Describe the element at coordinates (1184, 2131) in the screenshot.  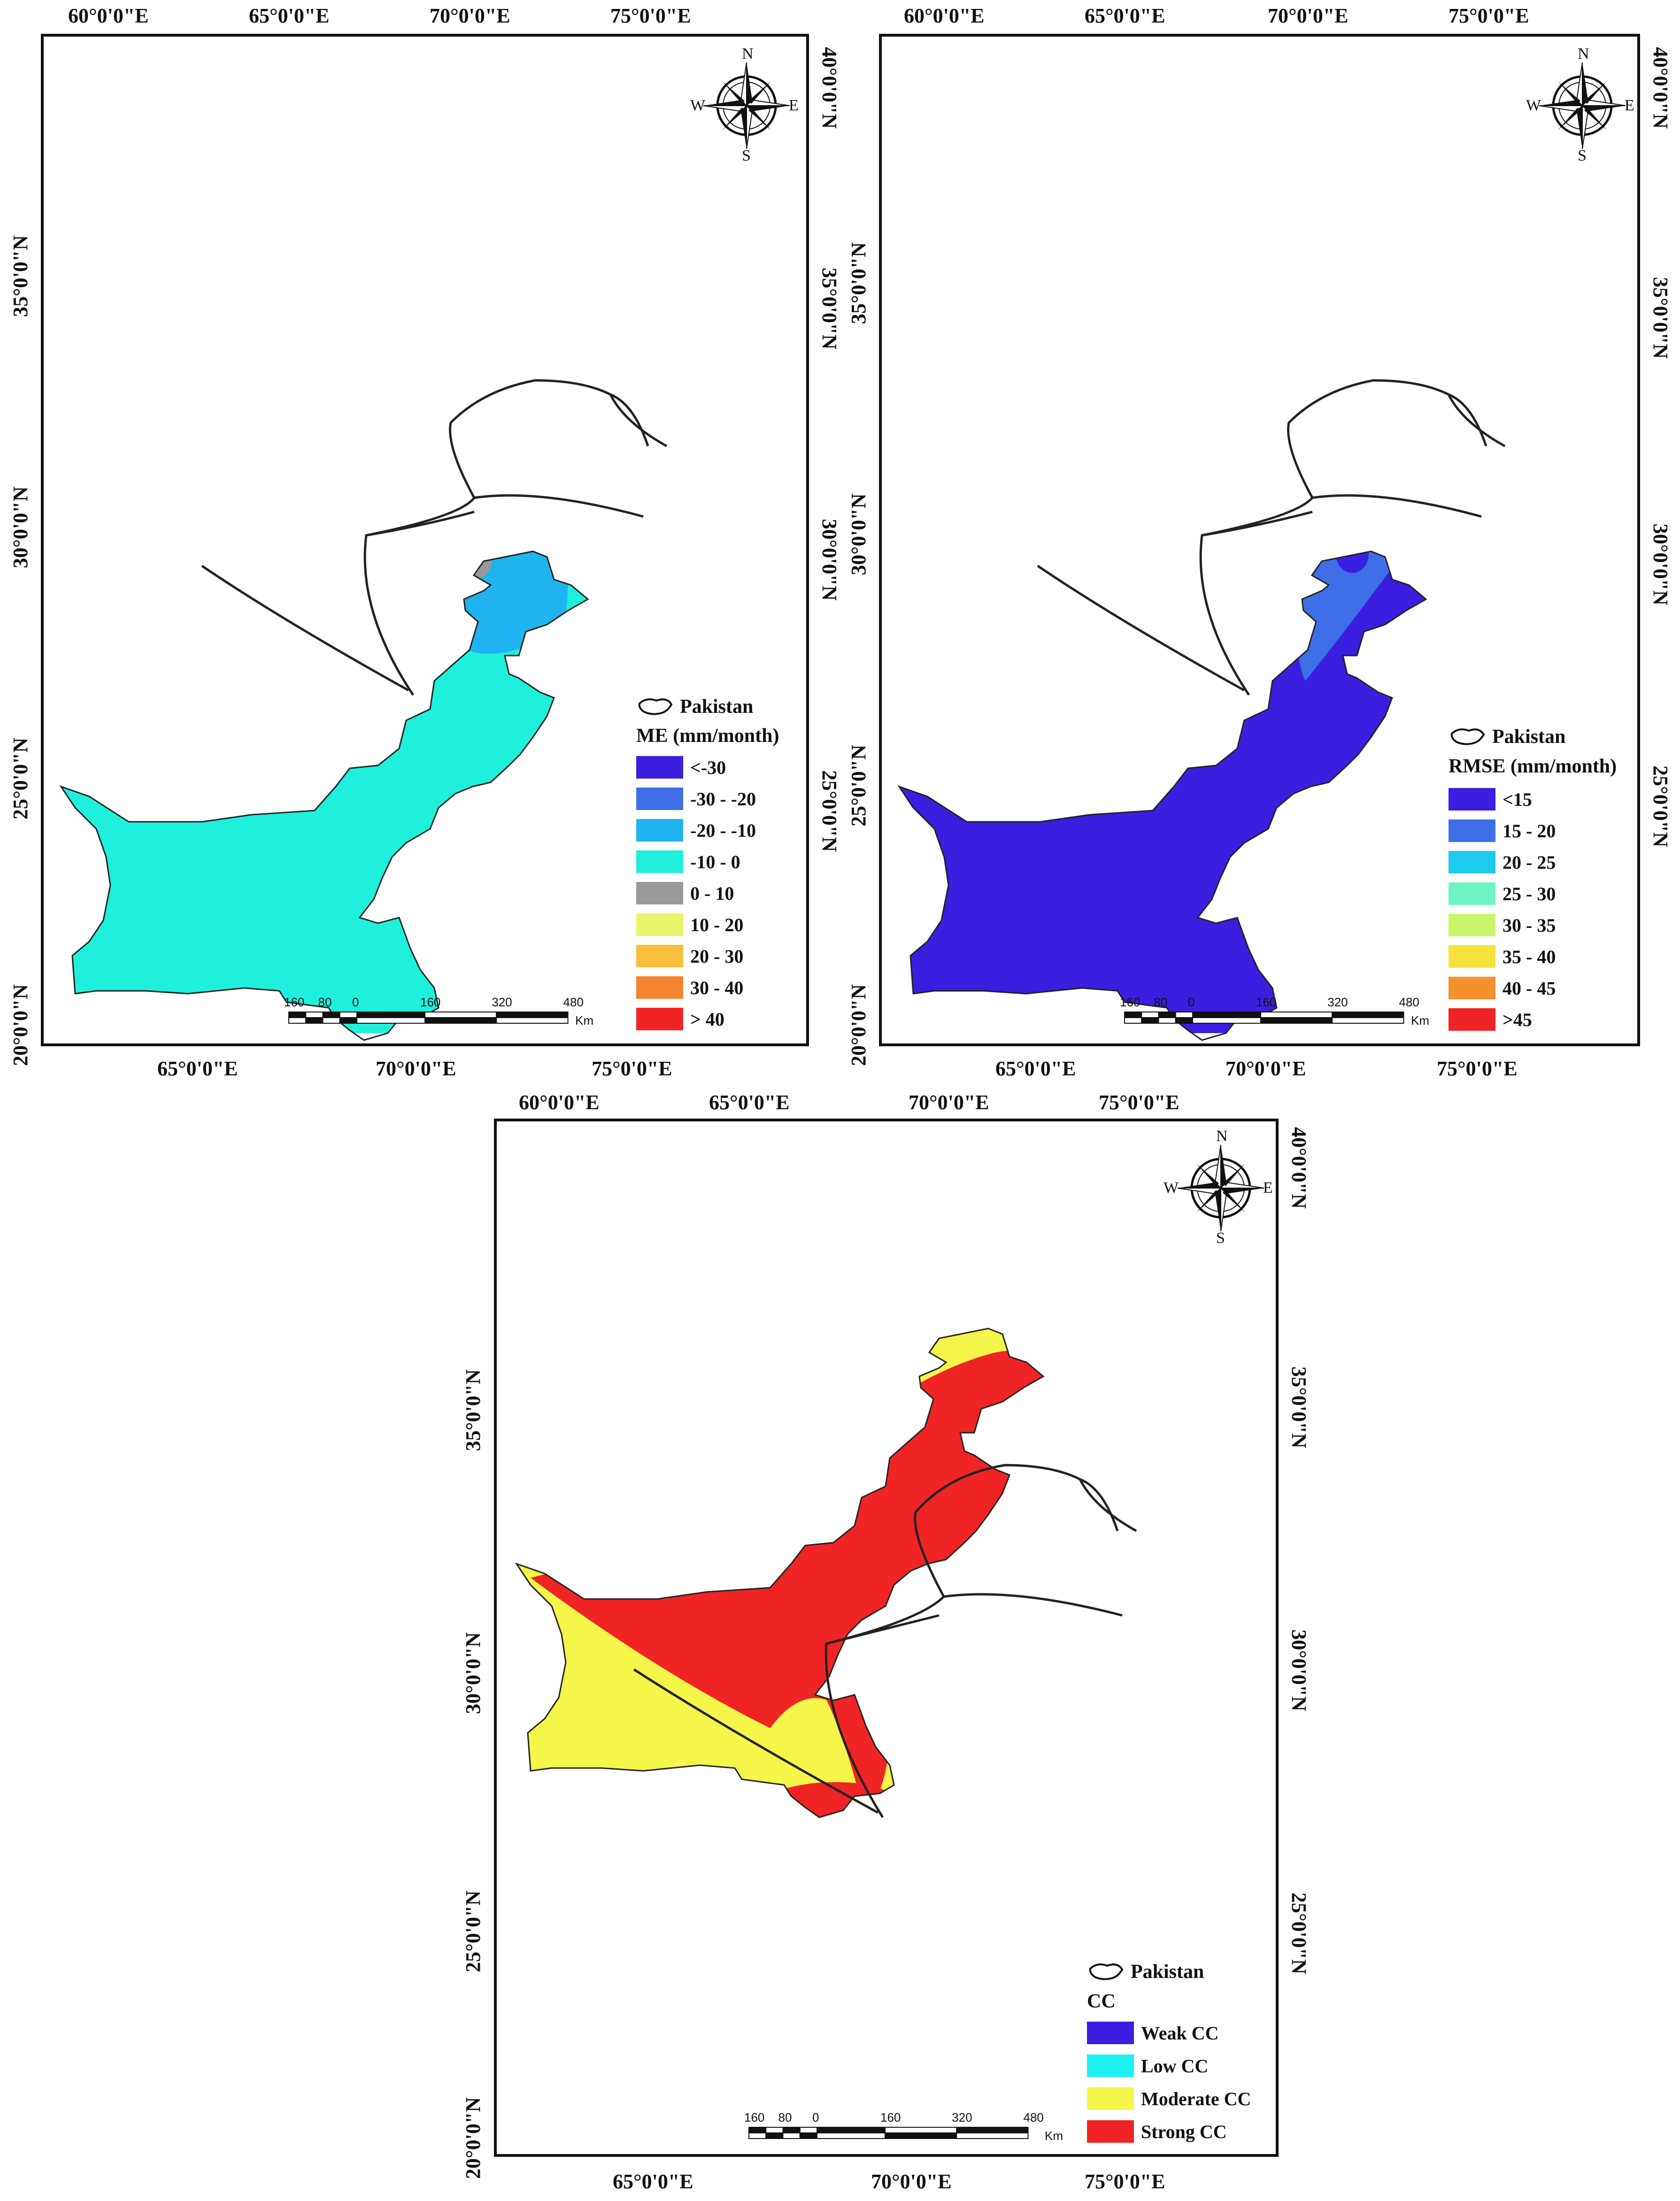
I see `legend-label: Strong CC` at that location.